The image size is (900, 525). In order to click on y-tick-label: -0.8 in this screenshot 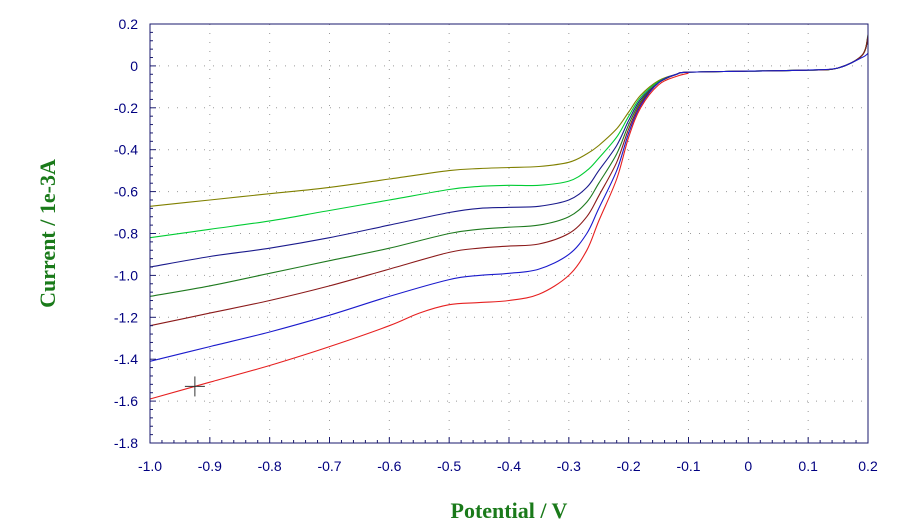, I will do `click(126, 234)`.